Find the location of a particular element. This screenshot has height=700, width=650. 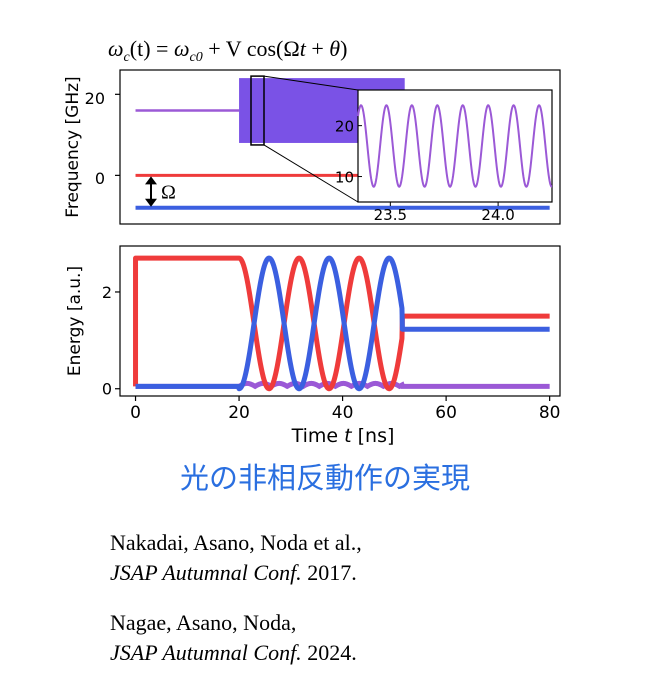

reference-1-authors: Nakadai, Asano, Noda et al., is located at coordinates (236, 542).